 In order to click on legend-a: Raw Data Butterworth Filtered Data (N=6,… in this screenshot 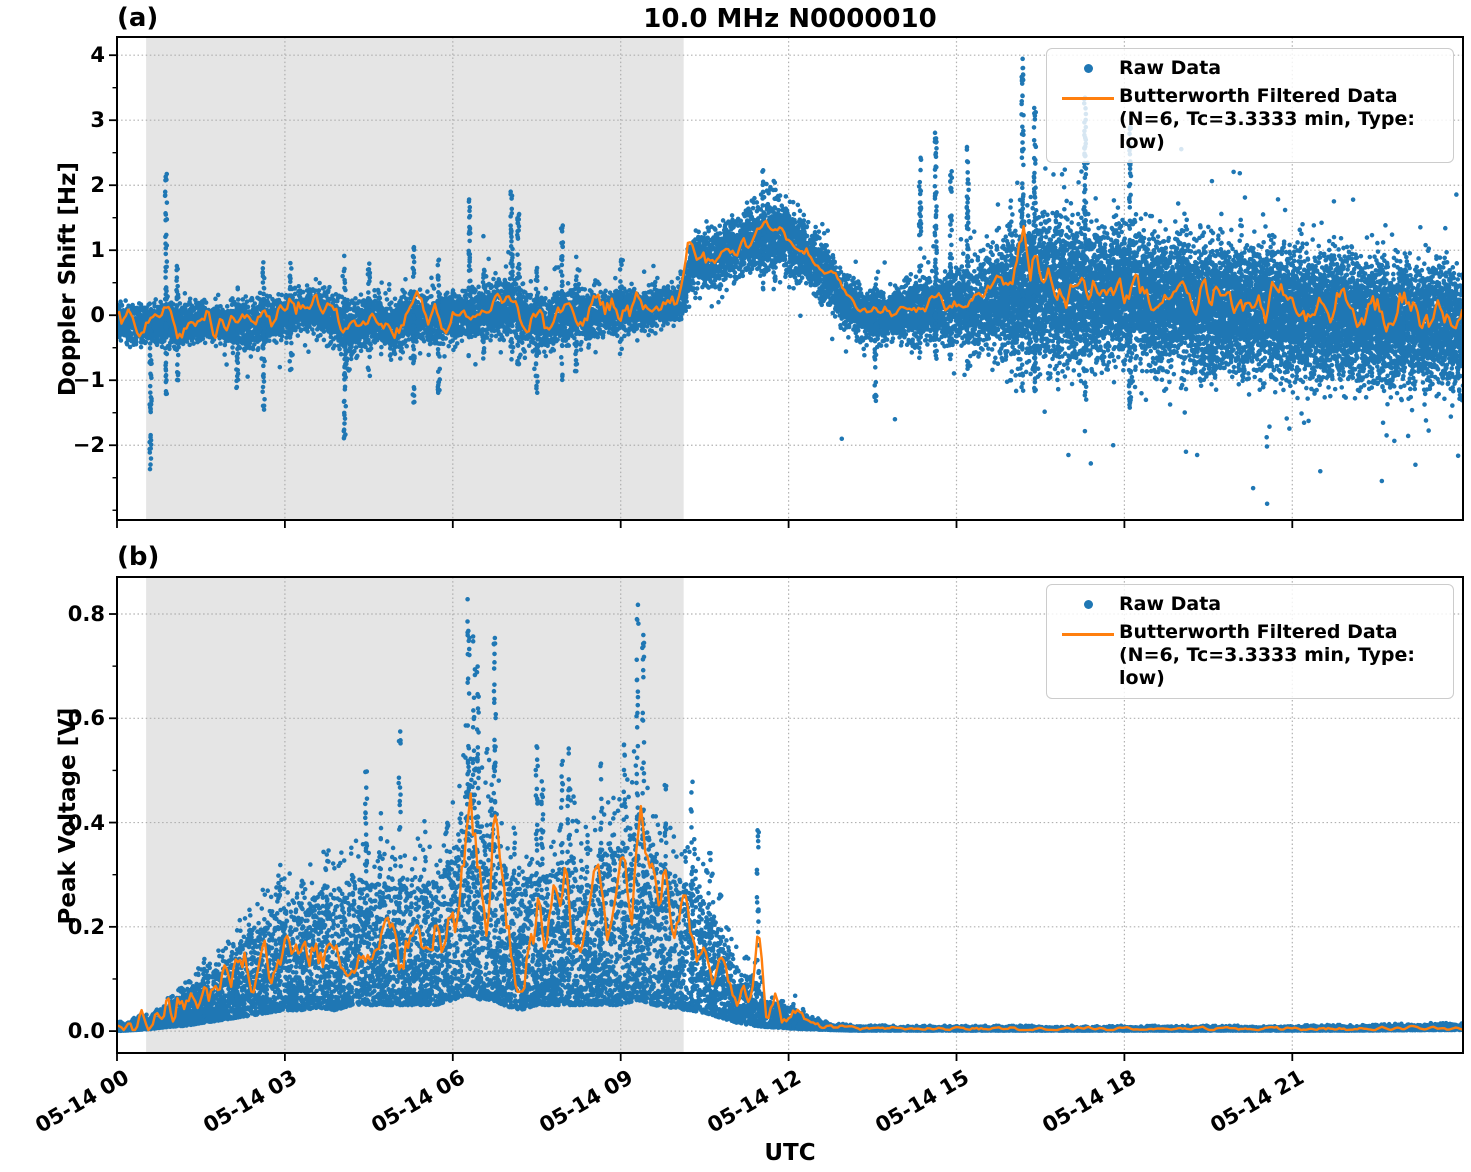, I will do `click(1250, 105)`.